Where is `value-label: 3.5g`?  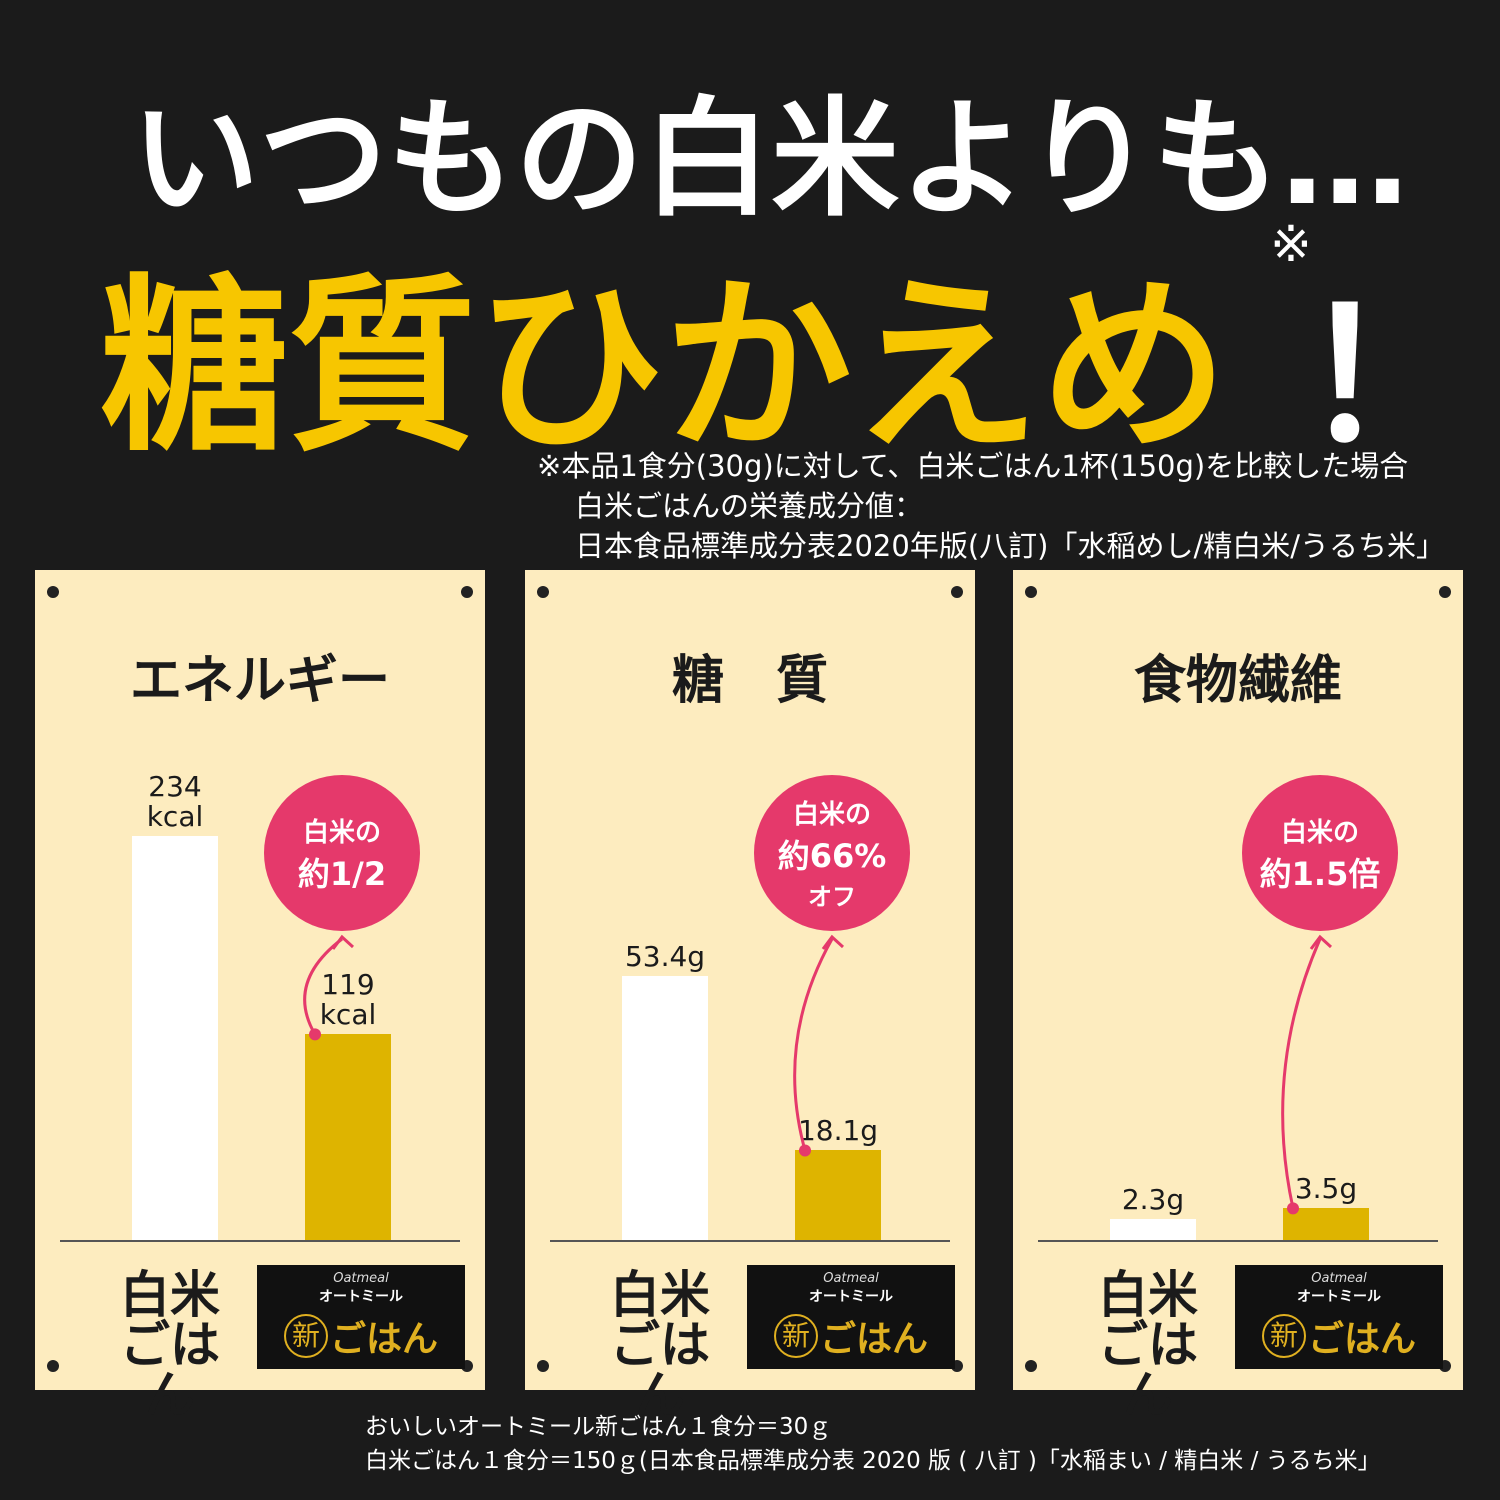
value-label: 3.5g is located at coordinates (1326, 1189).